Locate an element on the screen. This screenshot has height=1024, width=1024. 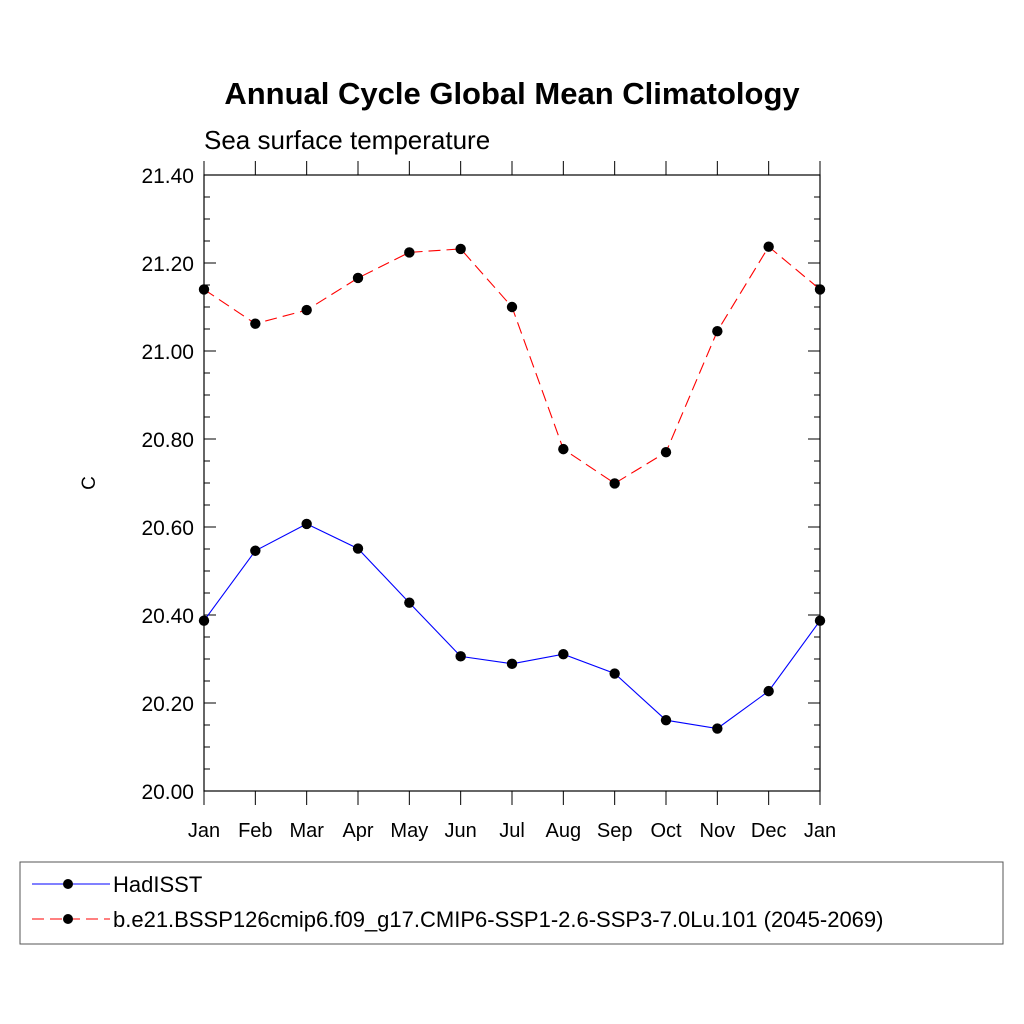
x-tick-label: Dec is located at coordinates (769, 831).